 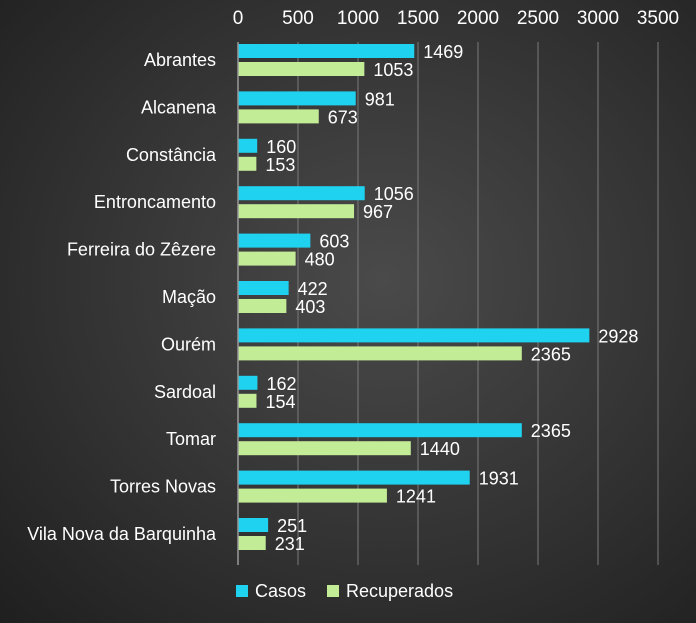 I want to click on data-label: 154, so click(x=280, y=402).